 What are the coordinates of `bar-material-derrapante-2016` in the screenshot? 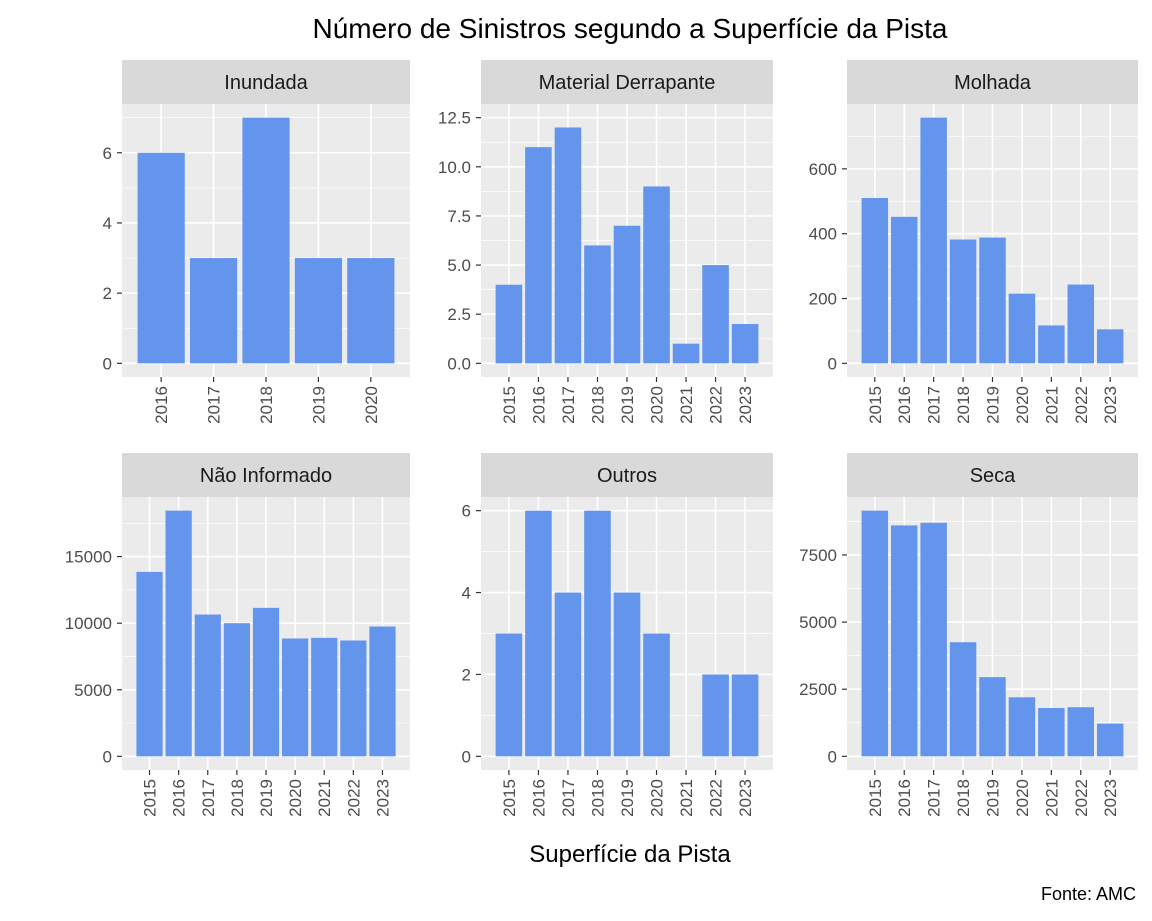 It's located at (538, 255).